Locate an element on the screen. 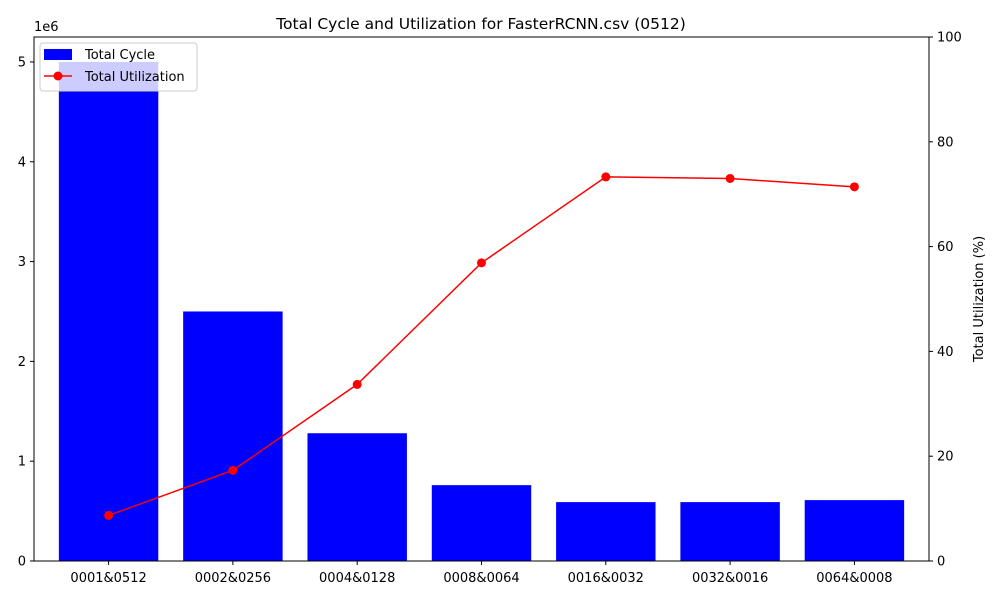  utilization-point-0008&0064 is located at coordinates (481, 263).